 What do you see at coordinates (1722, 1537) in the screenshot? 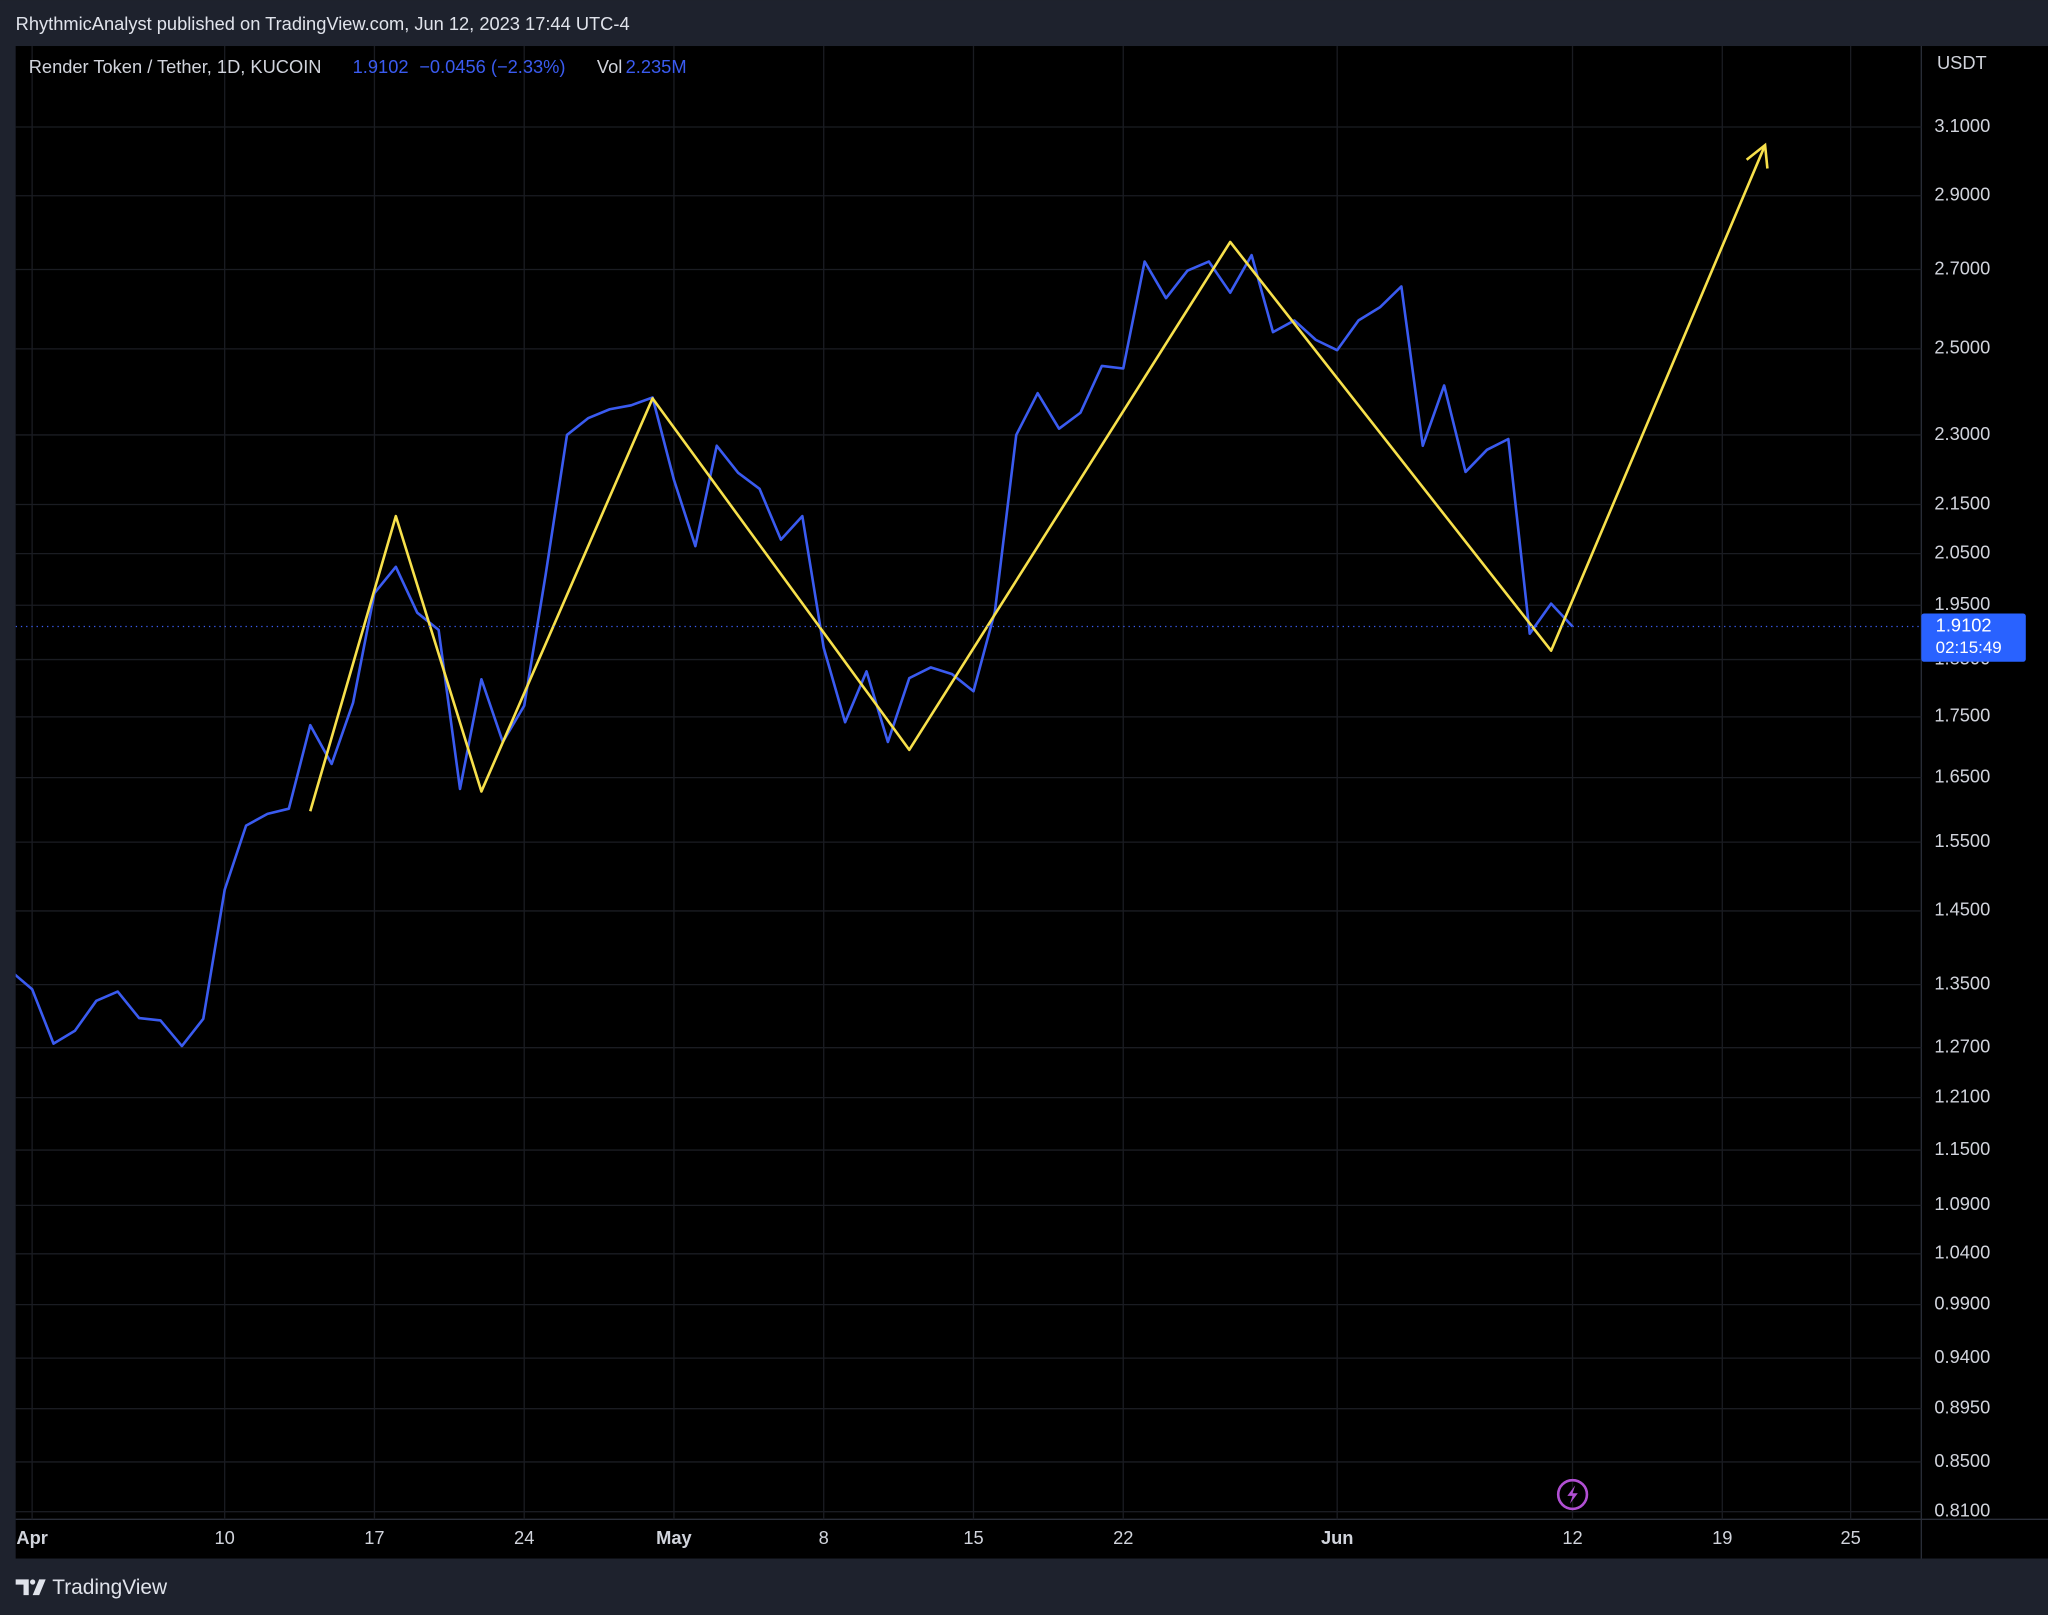
I see `x-tick-label: 19` at bounding box center [1722, 1537].